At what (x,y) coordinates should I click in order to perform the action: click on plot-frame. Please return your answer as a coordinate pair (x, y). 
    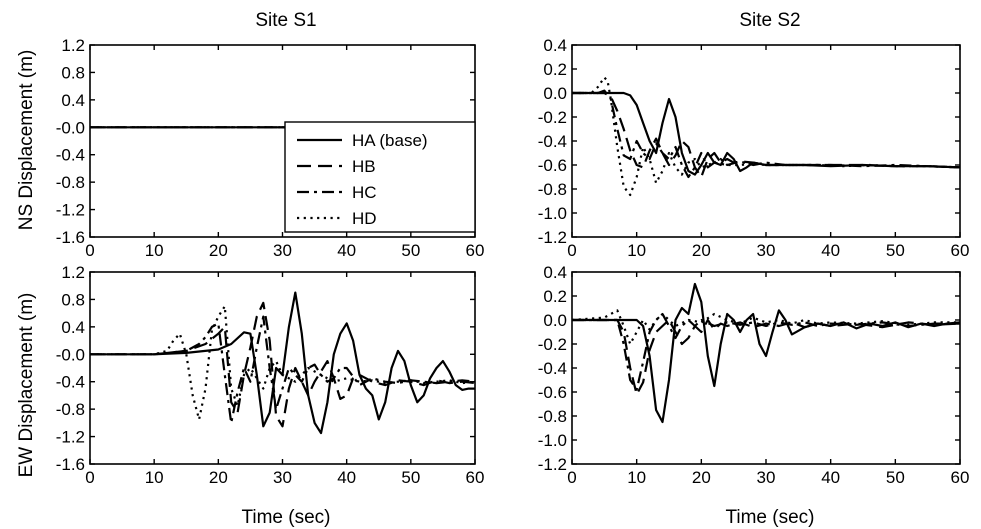
    Looking at the image, I should click on (766, 141).